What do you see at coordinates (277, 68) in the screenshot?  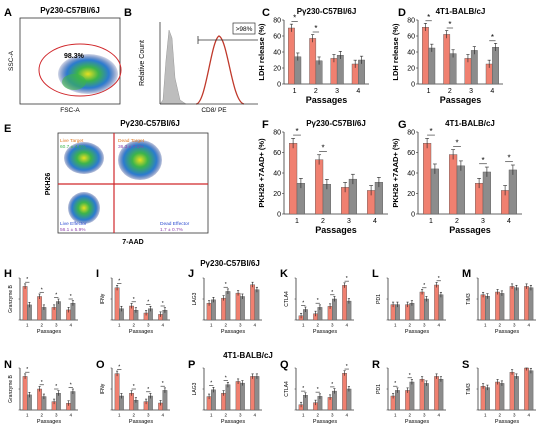 I see `y-tick-label: 20` at bounding box center [277, 68].